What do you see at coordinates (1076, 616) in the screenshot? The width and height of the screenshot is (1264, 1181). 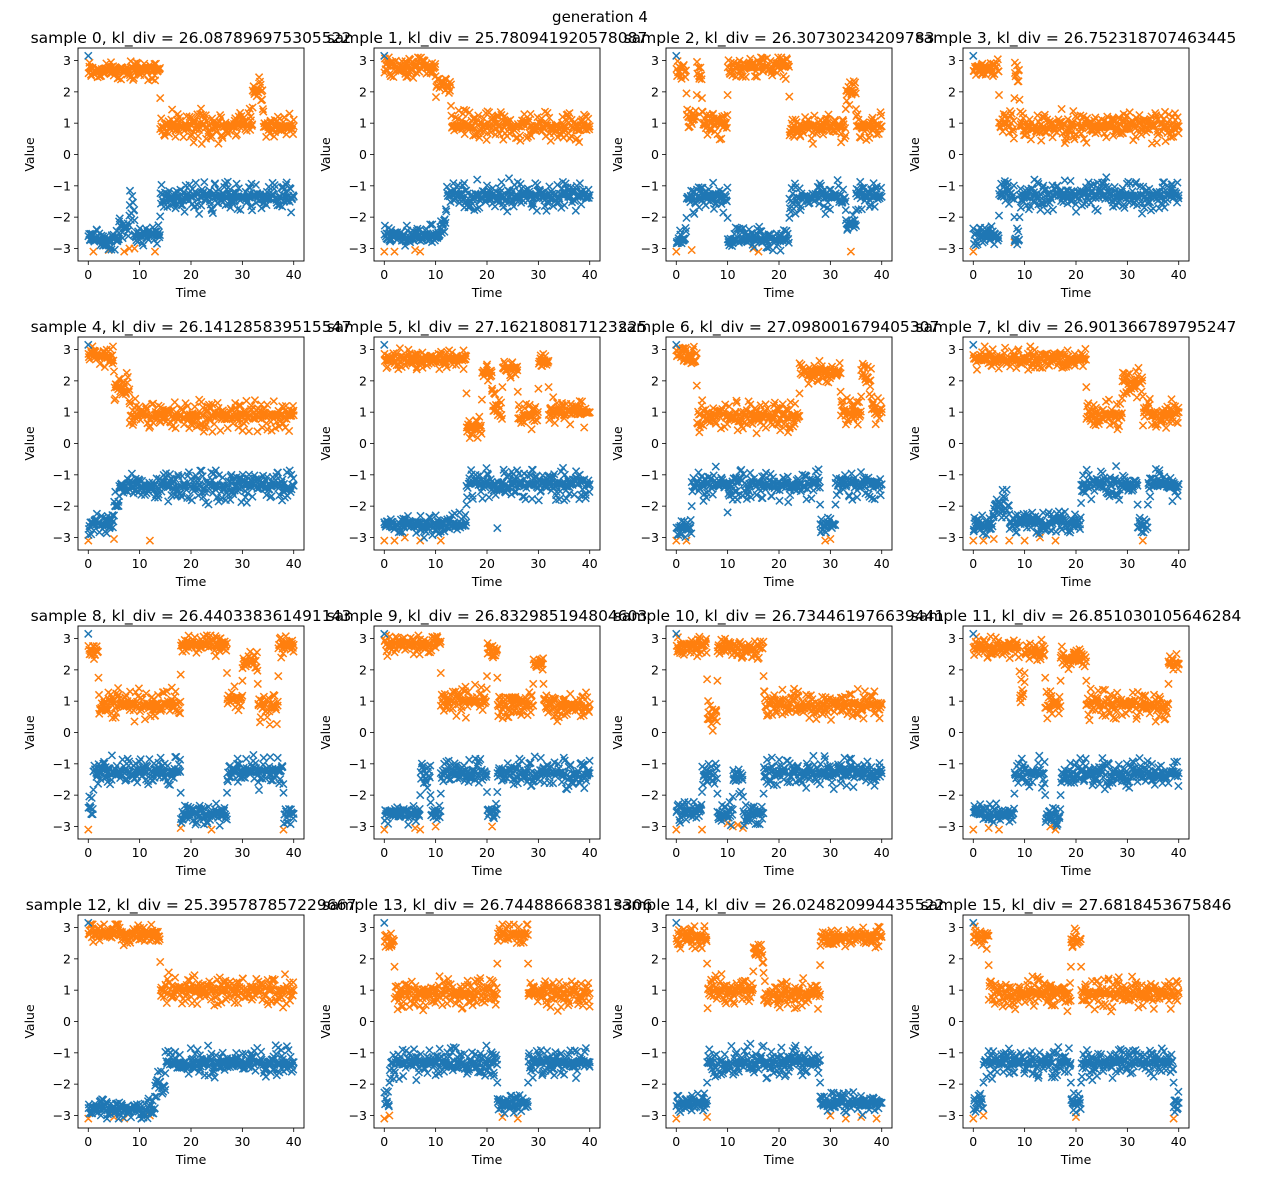 I see `subplot-title: sample 11, kl_div = 26.851030105646284` at bounding box center [1076, 616].